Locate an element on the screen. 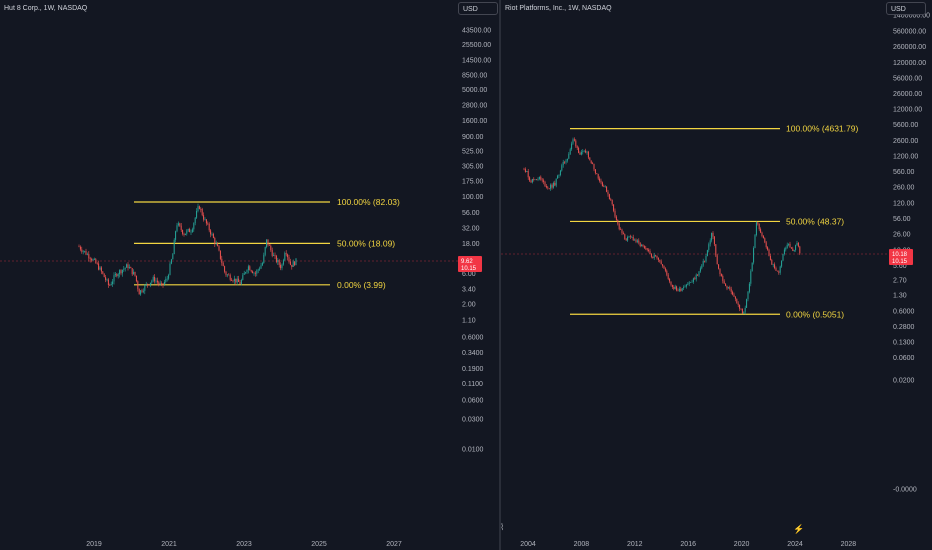  riot-currency-button: USD is located at coordinates (906, 8).